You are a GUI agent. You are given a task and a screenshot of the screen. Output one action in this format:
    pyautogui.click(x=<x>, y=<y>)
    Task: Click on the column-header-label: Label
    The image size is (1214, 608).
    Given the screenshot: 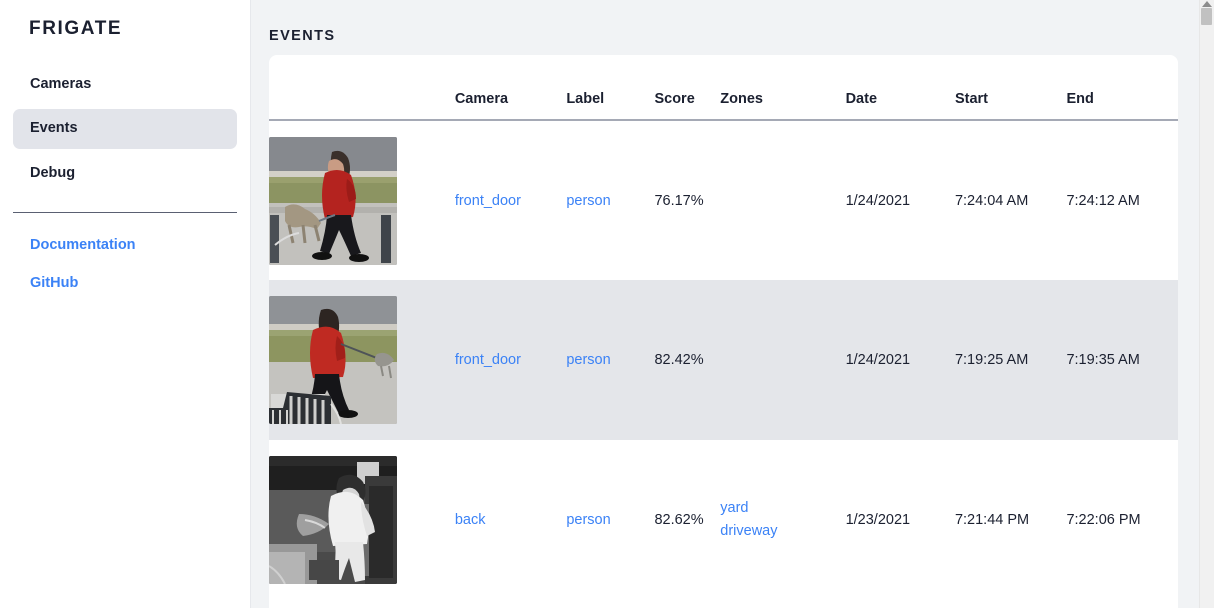 What is the action you would take?
    pyautogui.click(x=585, y=99)
    